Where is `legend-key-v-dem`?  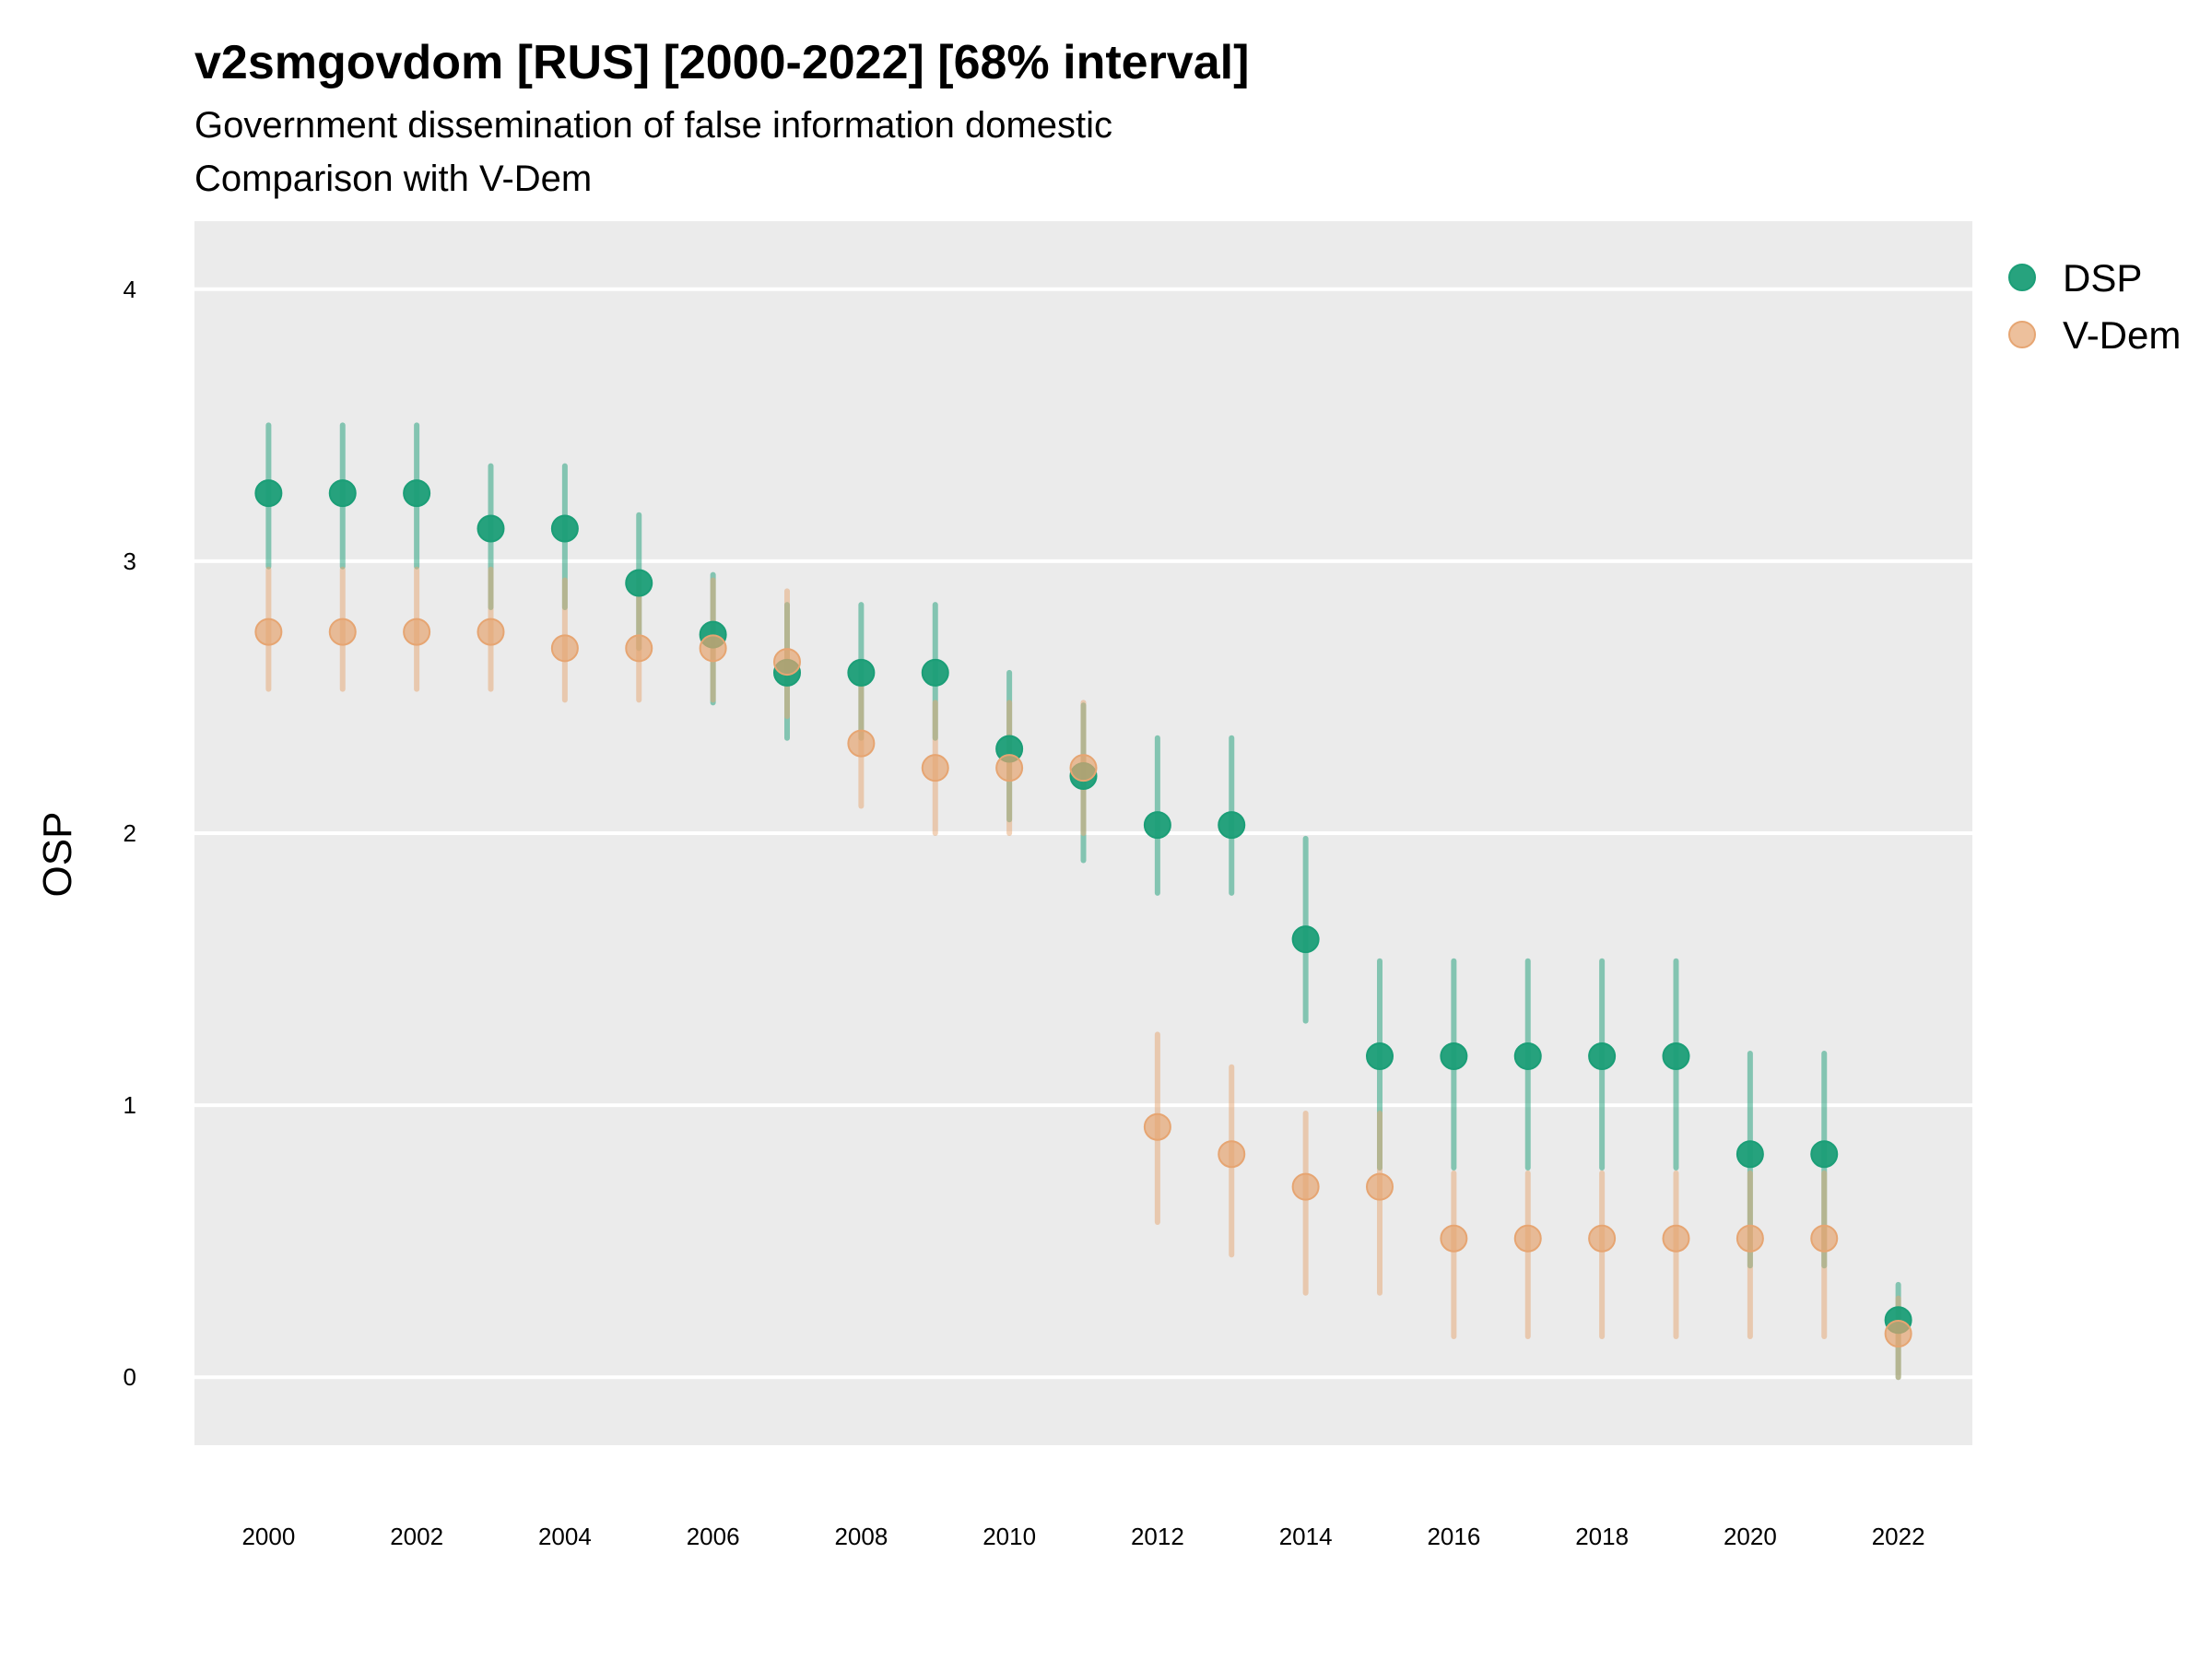 legend-key-v-dem is located at coordinates (2022, 334).